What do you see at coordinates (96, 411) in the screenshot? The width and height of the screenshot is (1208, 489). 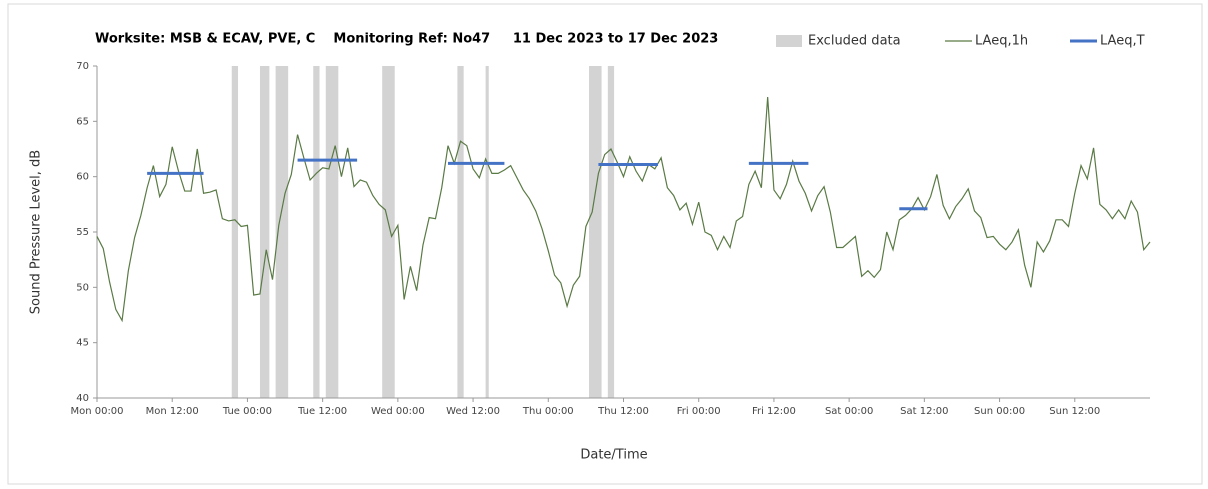 I see `x-tick-label: Mon 00:00` at bounding box center [96, 411].